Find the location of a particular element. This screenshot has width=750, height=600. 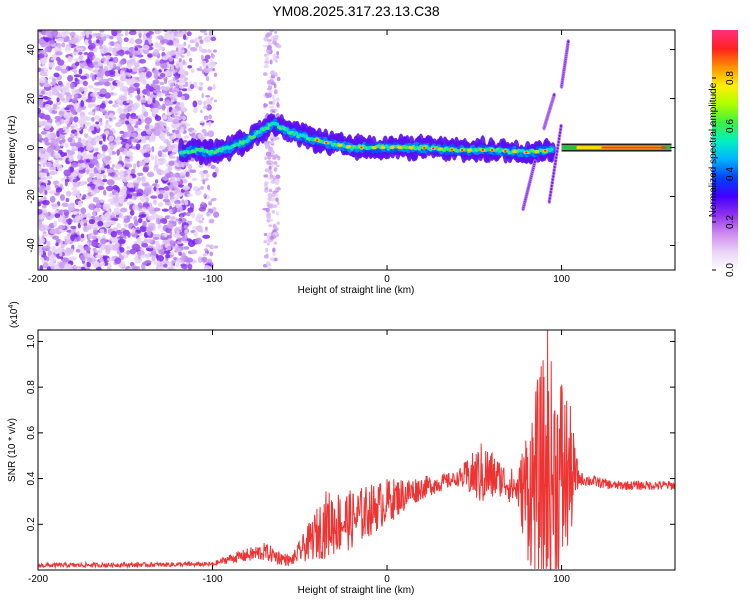

track-hot is located at coordinates (340, 145).